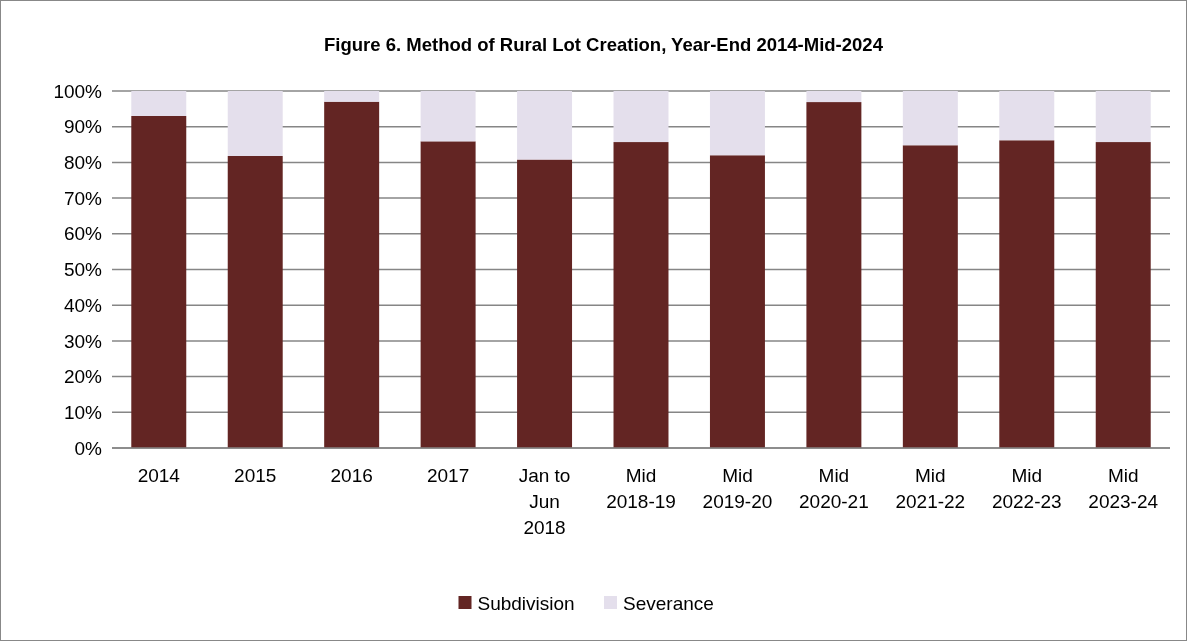 The image size is (1187, 641). Describe the element at coordinates (526, 603) in the screenshot. I see `legend-label: Subdivision` at that location.